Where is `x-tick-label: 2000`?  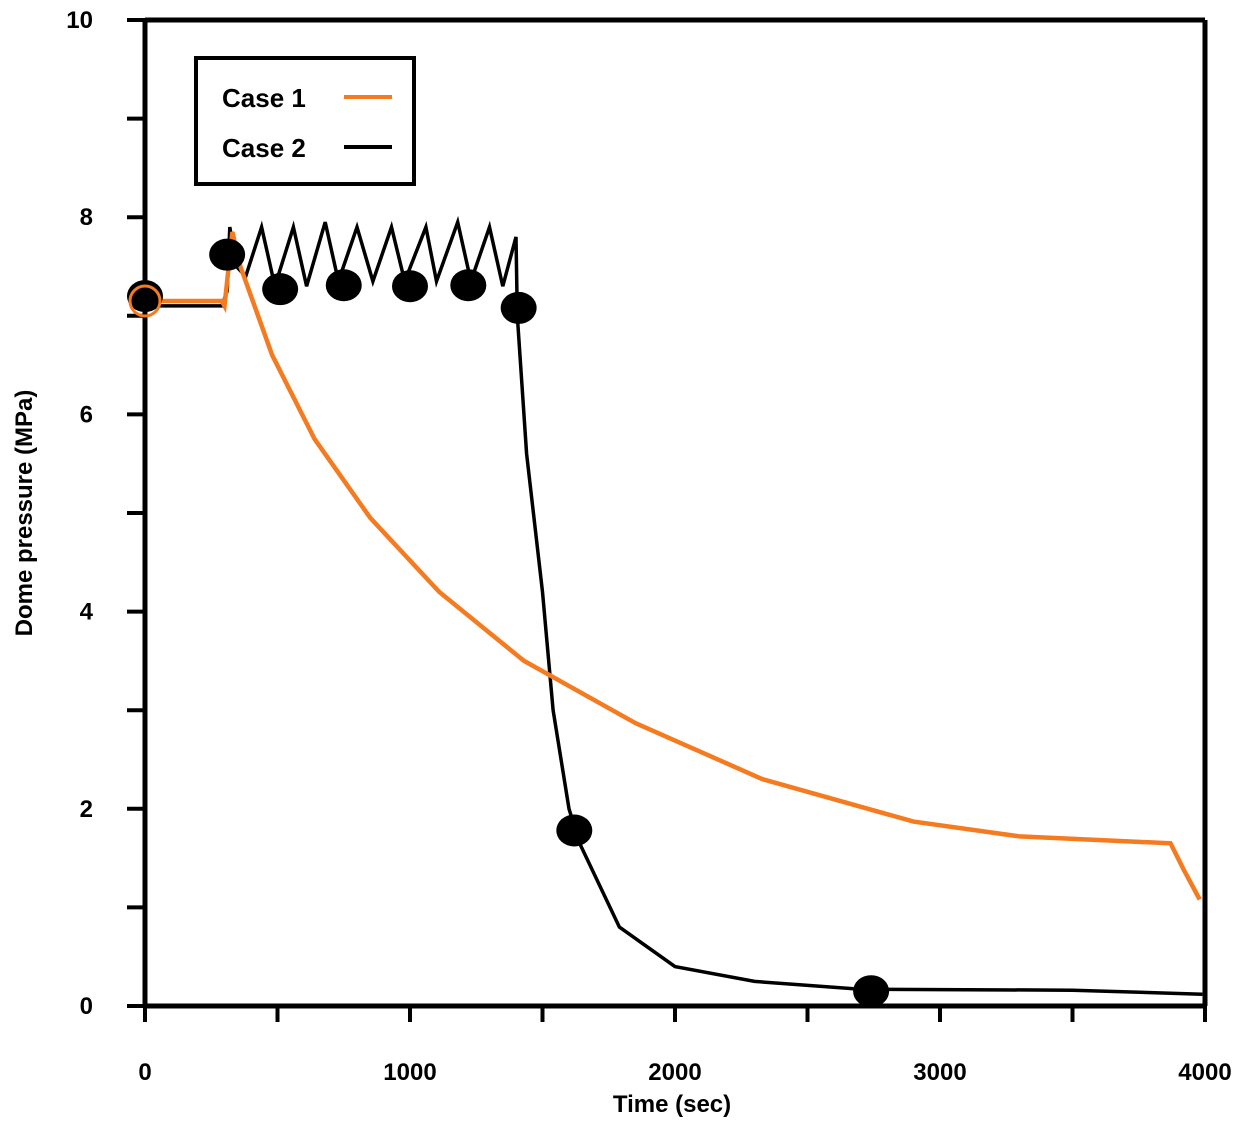
x-tick-label: 2000 is located at coordinates (674, 1072).